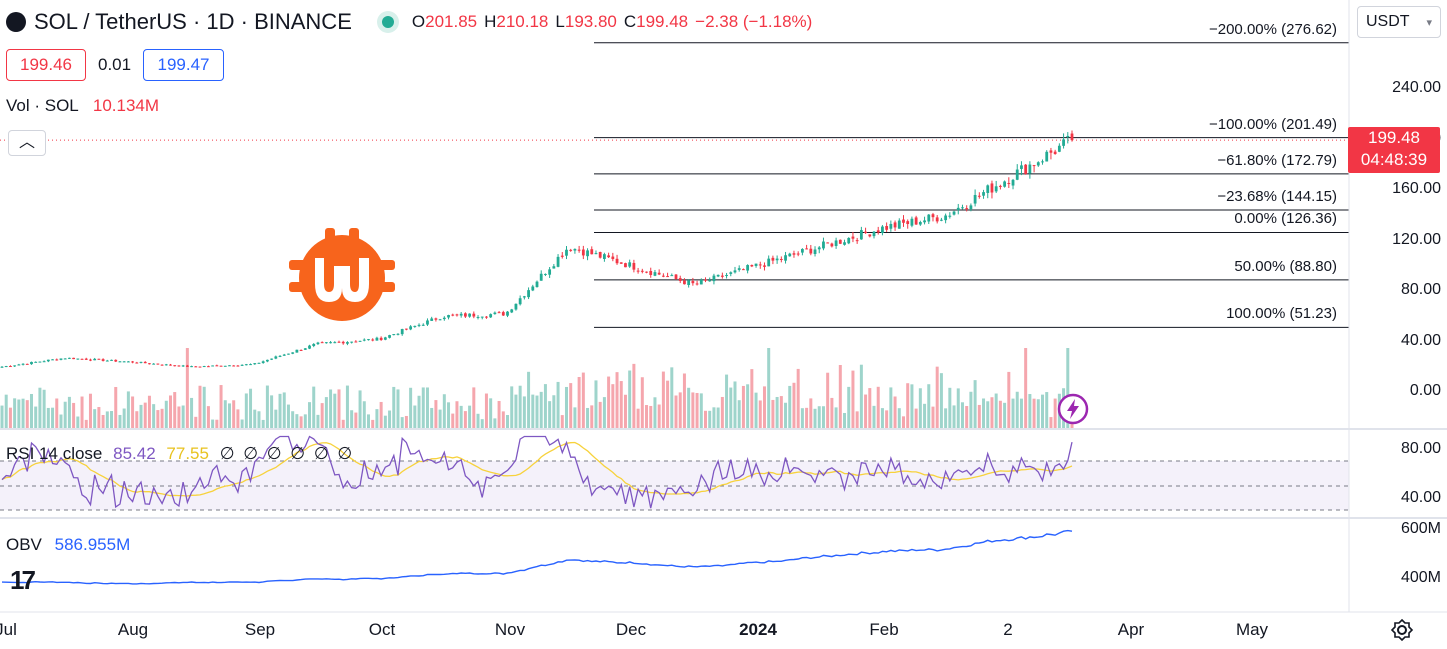  Describe the element at coordinates (1420, 577) in the screenshot. I see `obv-axis-400m: 400M` at that location.